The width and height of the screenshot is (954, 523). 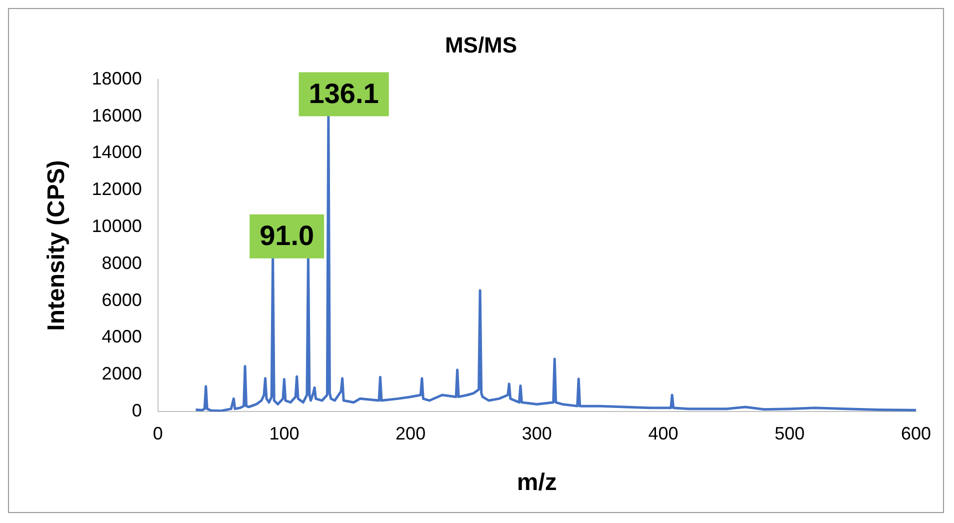 What do you see at coordinates (287, 236) in the screenshot?
I see `annotation: 91.0` at bounding box center [287, 236].